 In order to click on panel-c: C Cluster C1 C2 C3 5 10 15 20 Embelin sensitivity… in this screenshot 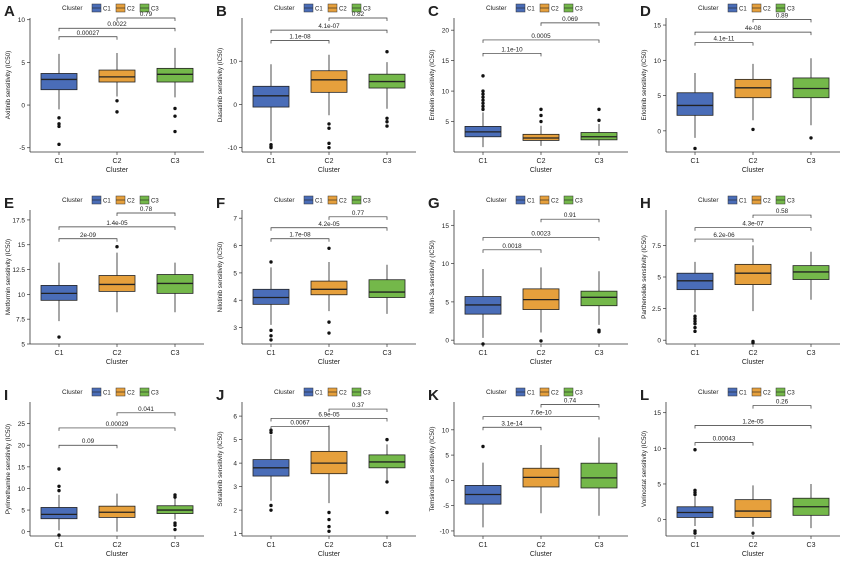, I will do `click(528, 88)`.